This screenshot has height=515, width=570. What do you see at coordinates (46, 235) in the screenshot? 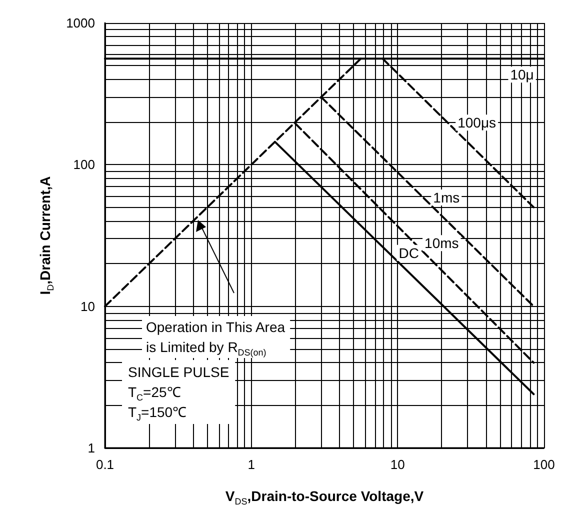
I see `y-axis-title: ID,Drain Current,A` at bounding box center [46, 235].